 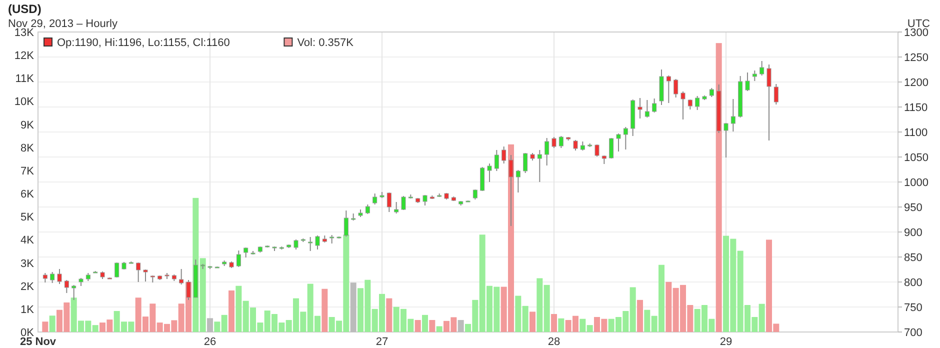 What do you see at coordinates (27, 286) in the screenshot?
I see `y-tick-label: 2K` at bounding box center [27, 286].